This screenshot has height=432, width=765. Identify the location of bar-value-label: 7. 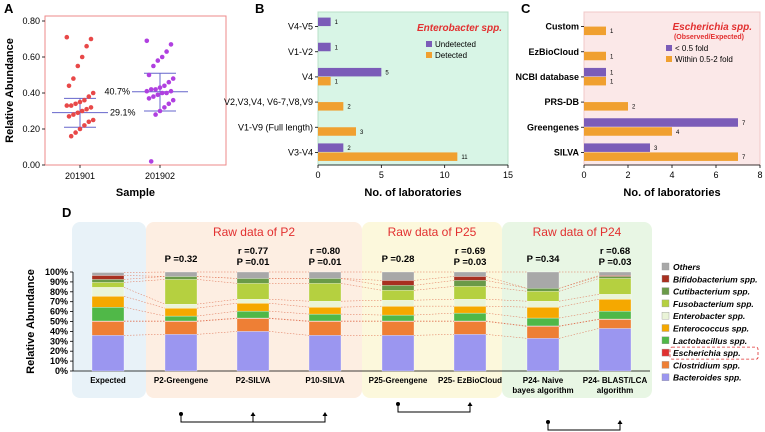
(744, 158).